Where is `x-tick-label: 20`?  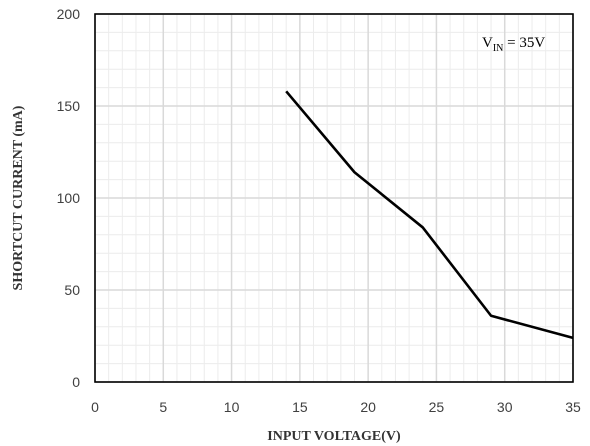
x-tick-label: 20 is located at coordinates (368, 407).